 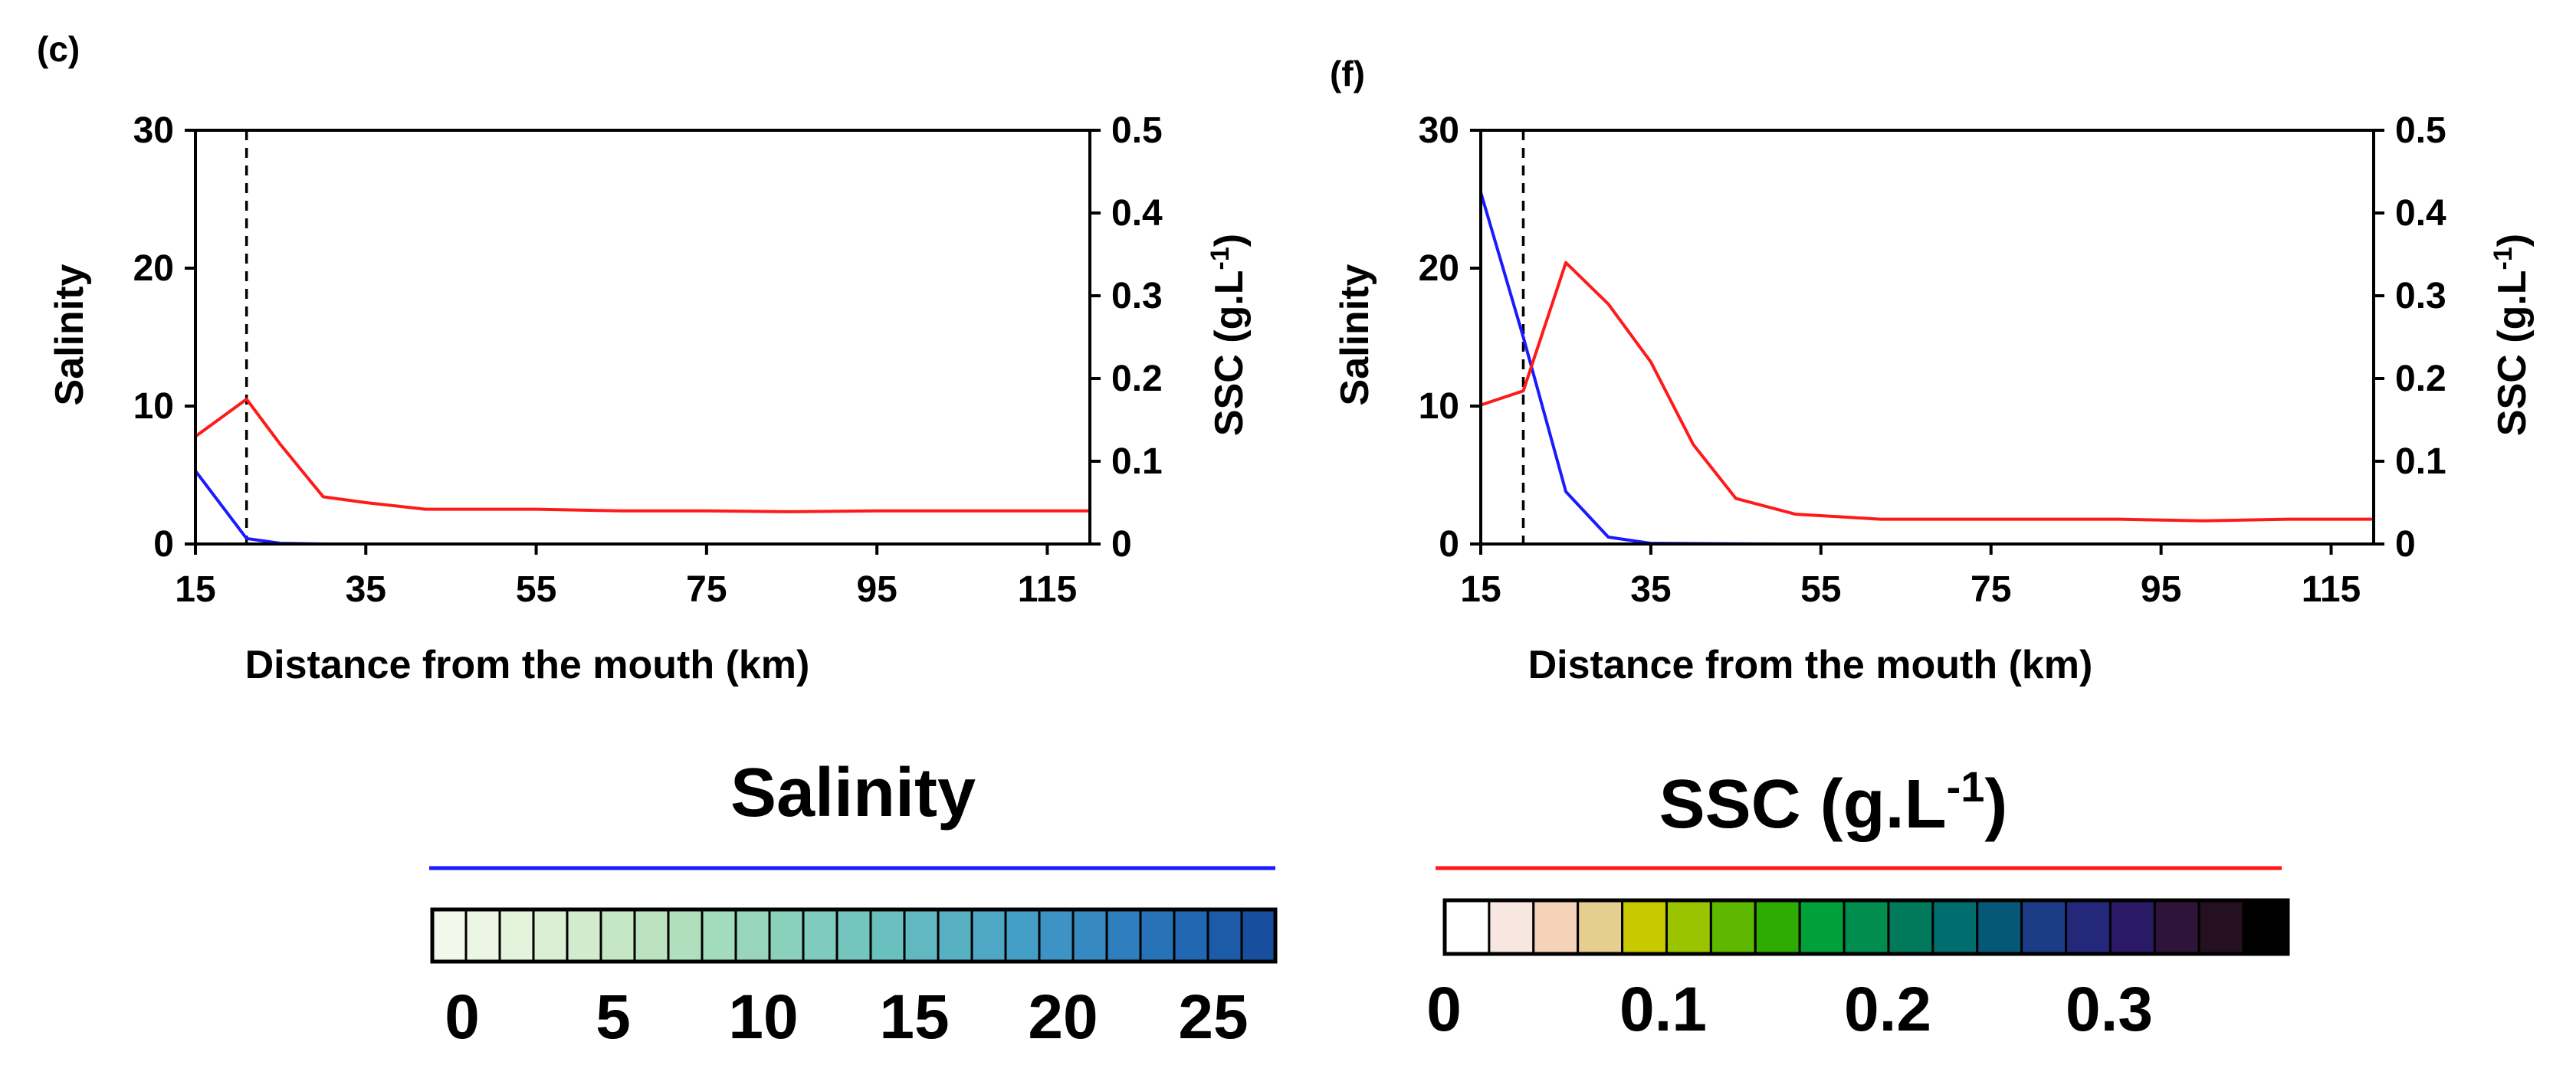 What do you see at coordinates (1480, 589) in the screenshot?
I see `x-tick-label-f: 15` at bounding box center [1480, 589].